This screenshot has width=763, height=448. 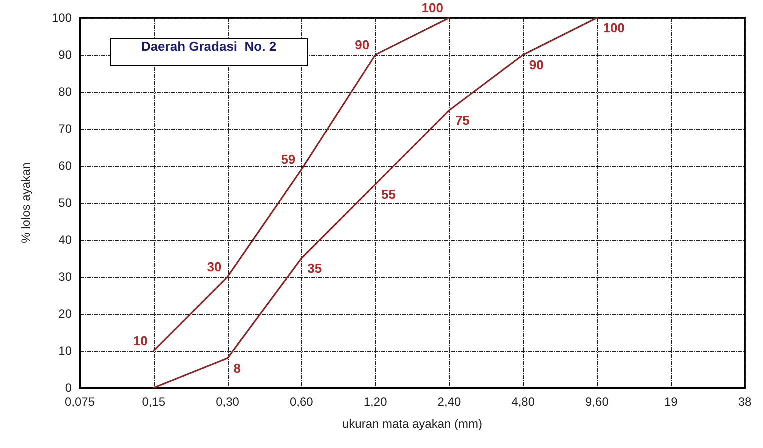 What do you see at coordinates (598, 402) in the screenshot?
I see `x-tick-label: 9,60` at bounding box center [598, 402].